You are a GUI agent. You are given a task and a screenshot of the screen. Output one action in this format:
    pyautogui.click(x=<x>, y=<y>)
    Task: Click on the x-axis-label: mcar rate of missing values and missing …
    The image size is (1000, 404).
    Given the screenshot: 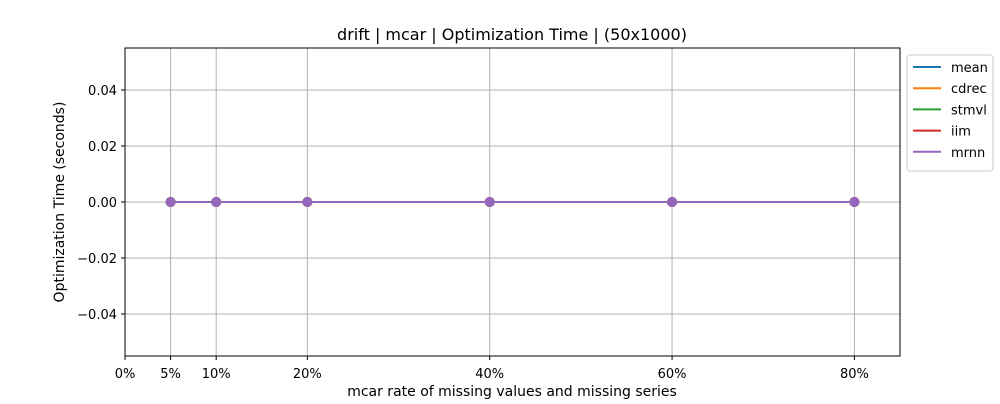 What is the action you would take?
    pyautogui.click(x=512, y=392)
    